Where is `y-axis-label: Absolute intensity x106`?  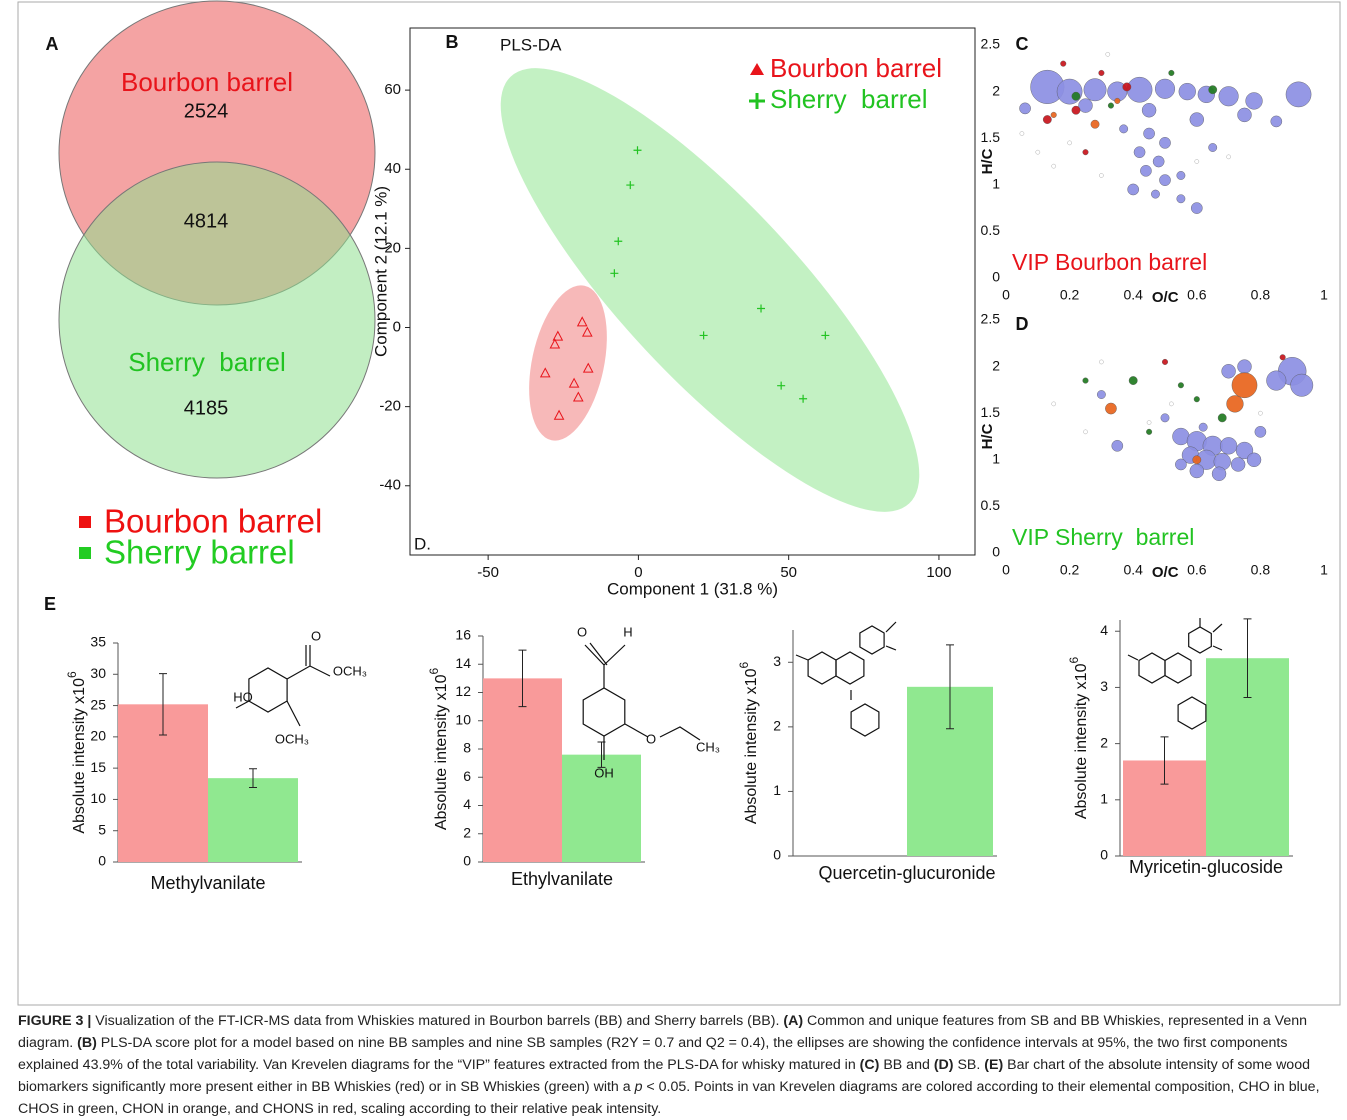 y-axis-label: Absolute intensity x106 is located at coordinates (748, 743).